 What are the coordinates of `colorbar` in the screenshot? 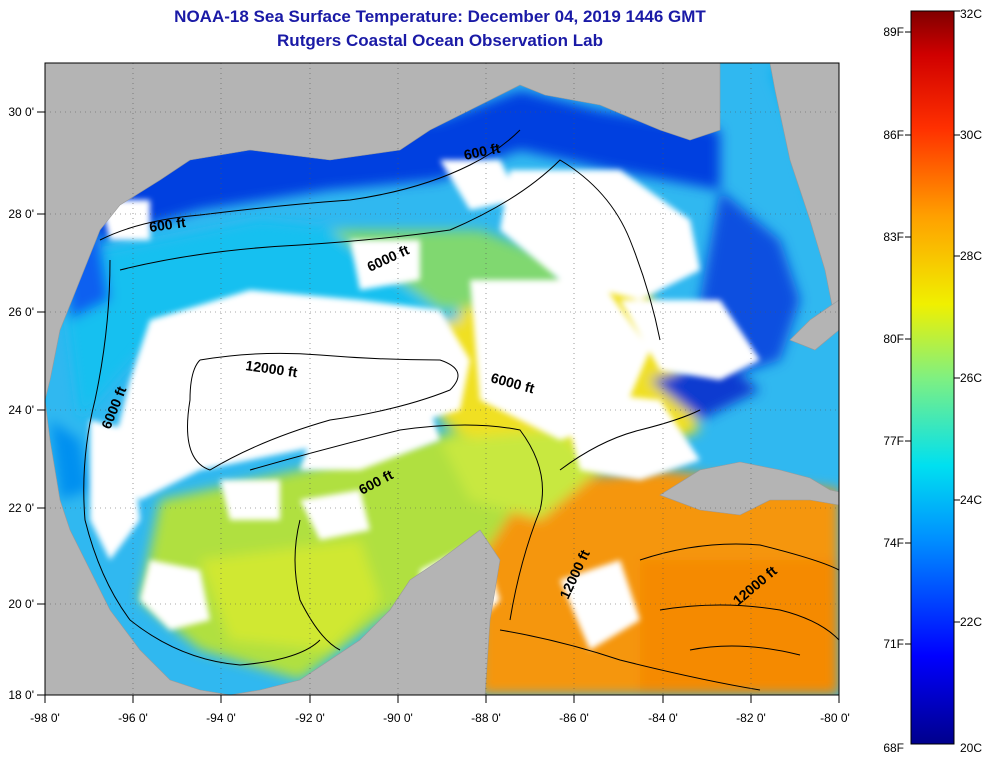 It's located at (932, 377).